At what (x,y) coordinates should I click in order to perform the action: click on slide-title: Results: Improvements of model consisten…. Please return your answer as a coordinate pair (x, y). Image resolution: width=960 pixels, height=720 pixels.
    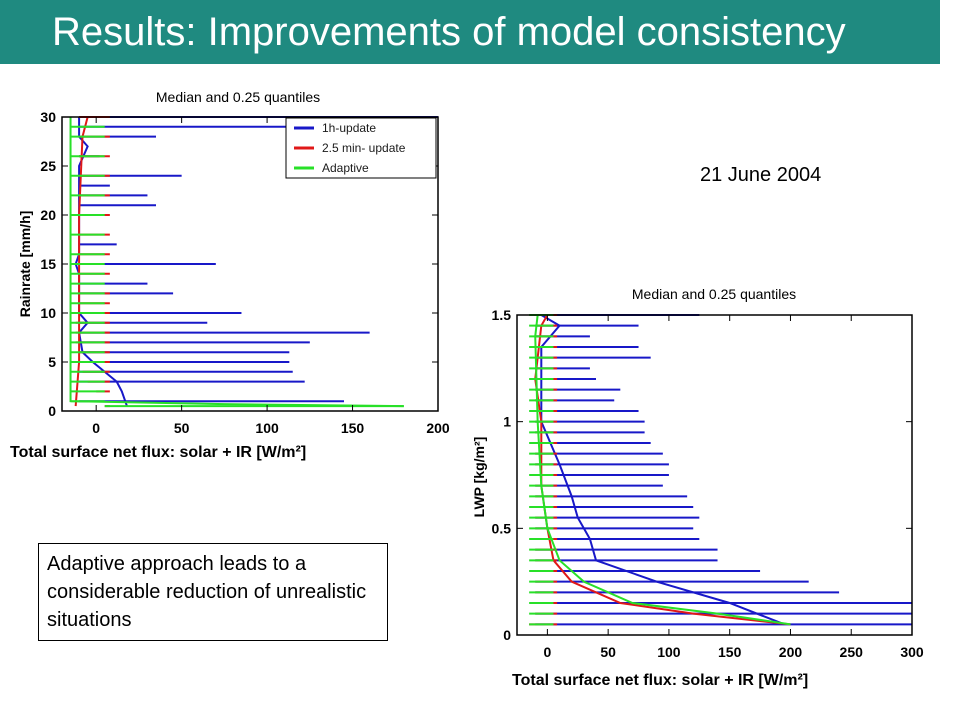
    Looking at the image, I should click on (449, 32).